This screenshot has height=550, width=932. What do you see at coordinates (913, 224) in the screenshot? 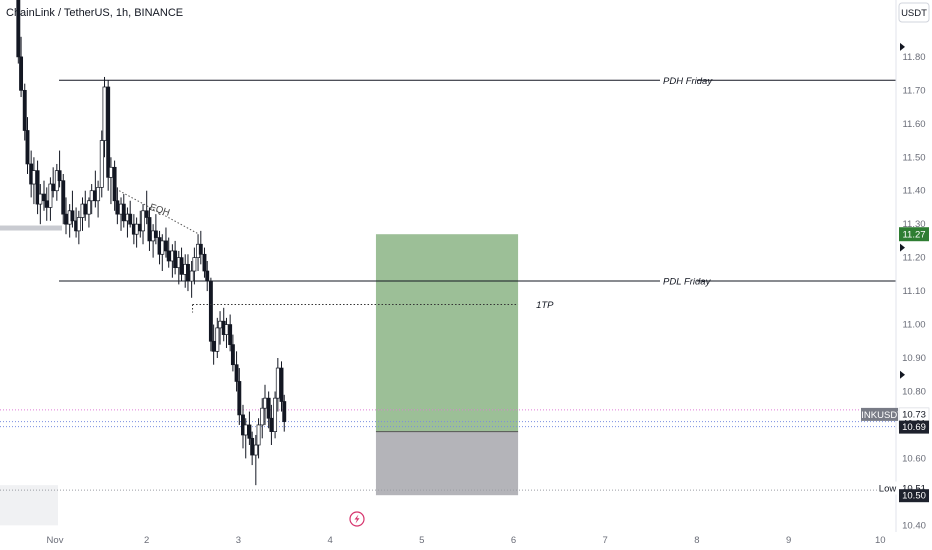
I see `y-tick-label: 11.30` at bounding box center [913, 224].